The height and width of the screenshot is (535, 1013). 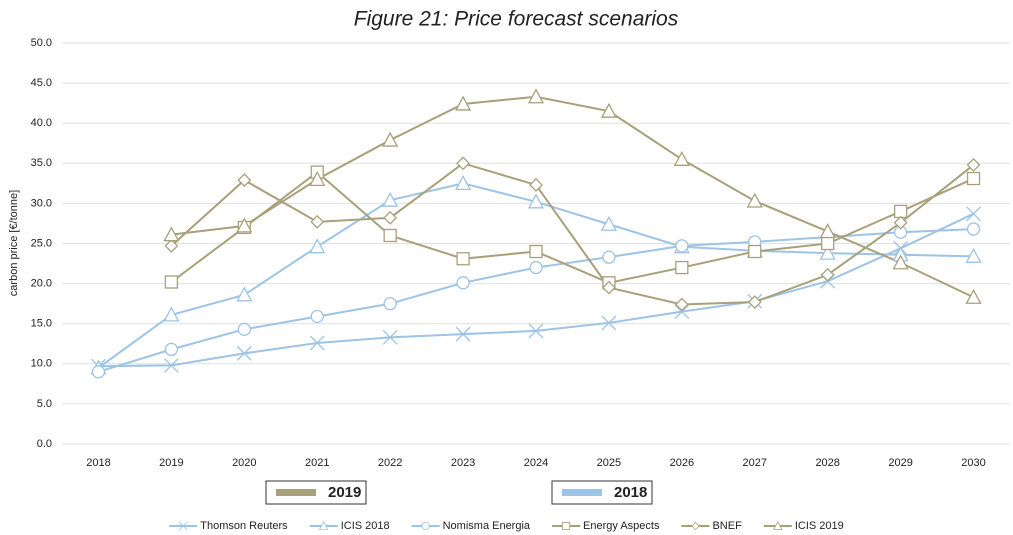 What do you see at coordinates (317, 463) in the screenshot?
I see `x-tick-label: 2021` at bounding box center [317, 463].